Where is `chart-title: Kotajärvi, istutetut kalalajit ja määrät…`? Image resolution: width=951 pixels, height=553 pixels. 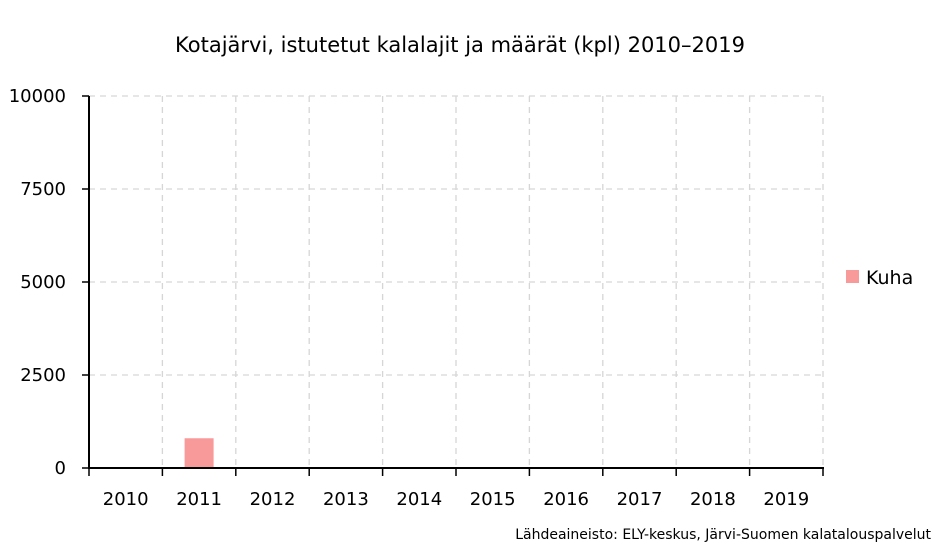 chart-title: Kotajärvi, istutetut kalalajit ja määrät… is located at coordinates (460, 45).